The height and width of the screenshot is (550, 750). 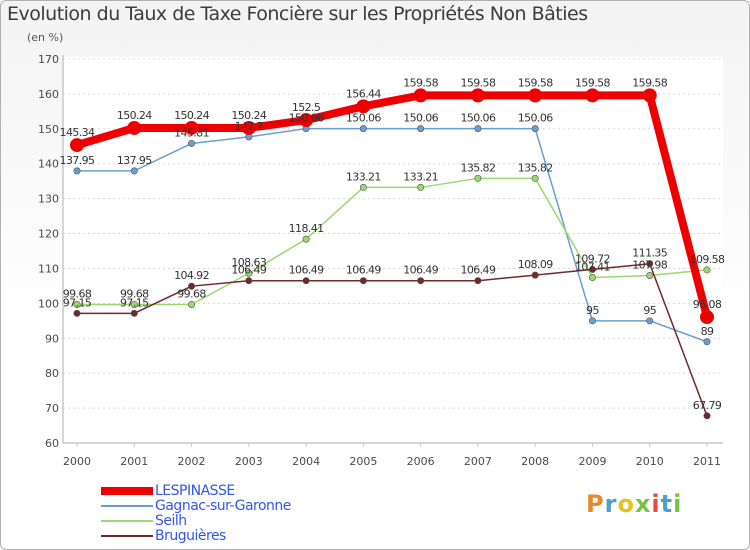 What do you see at coordinates (52, 408) in the screenshot?
I see `y-tick-label: 70` at bounding box center [52, 408].